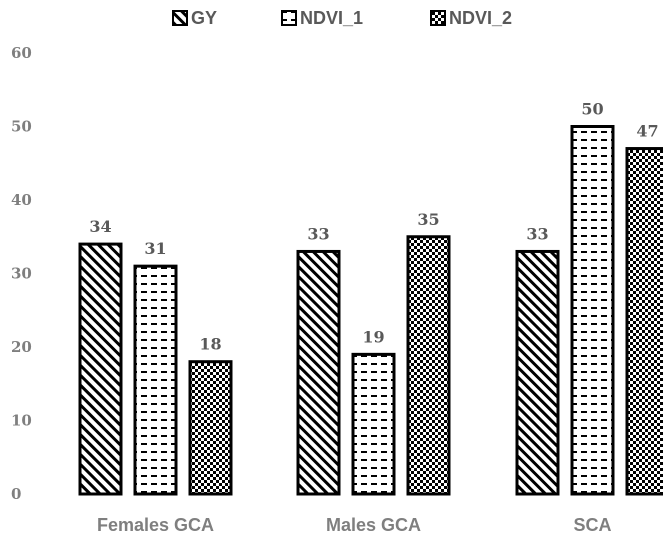 Image resolution: width=663 pixels, height=537 pixels. What do you see at coordinates (21, 53) in the screenshot?
I see `y-tick-label-60: 60` at bounding box center [21, 53].